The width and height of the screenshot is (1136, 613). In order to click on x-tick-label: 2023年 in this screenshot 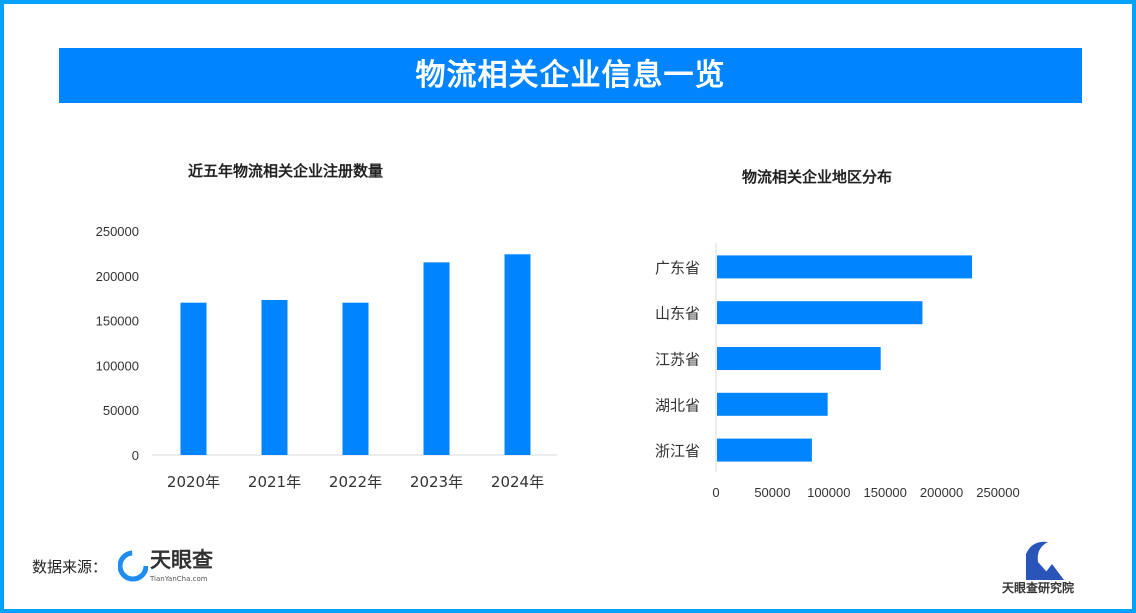, I will do `click(436, 482)`.